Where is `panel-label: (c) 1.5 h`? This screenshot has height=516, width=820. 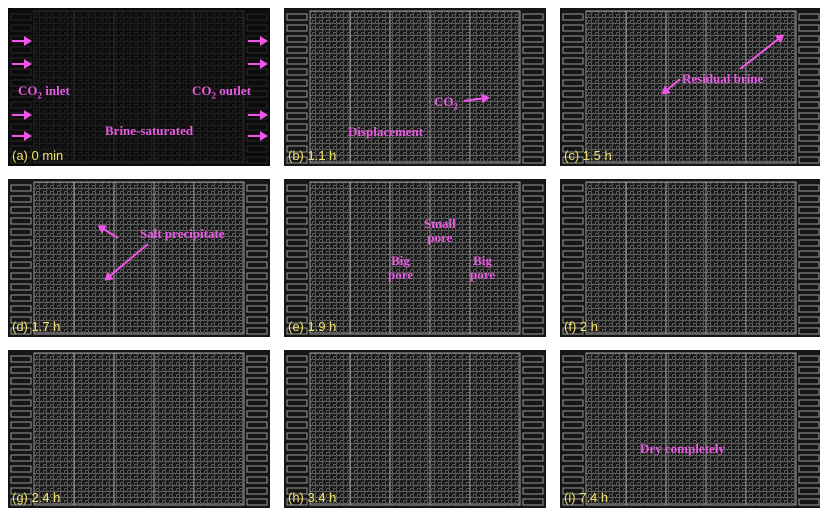 panel-label: (c) 1.5 h is located at coordinates (588, 155).